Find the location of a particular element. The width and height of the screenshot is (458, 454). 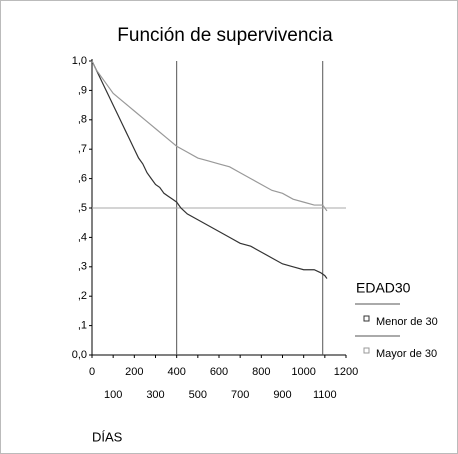

y-tick-label: ,4 is located at coordinates (82, 237).